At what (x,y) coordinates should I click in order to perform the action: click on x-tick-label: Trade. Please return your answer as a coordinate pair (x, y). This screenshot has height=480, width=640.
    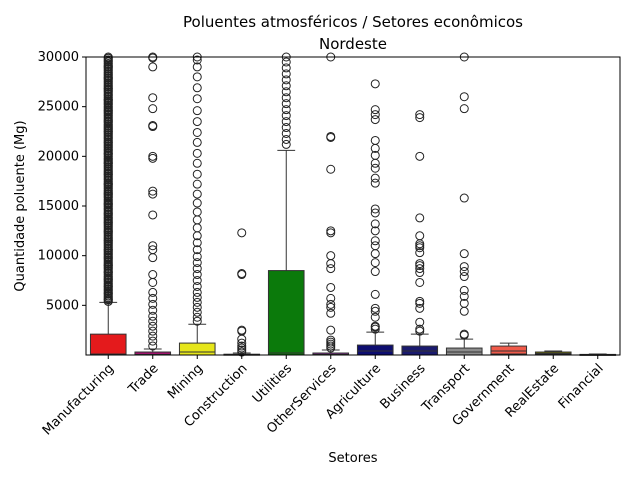
    Looking at the image, I should click on (143, 379).